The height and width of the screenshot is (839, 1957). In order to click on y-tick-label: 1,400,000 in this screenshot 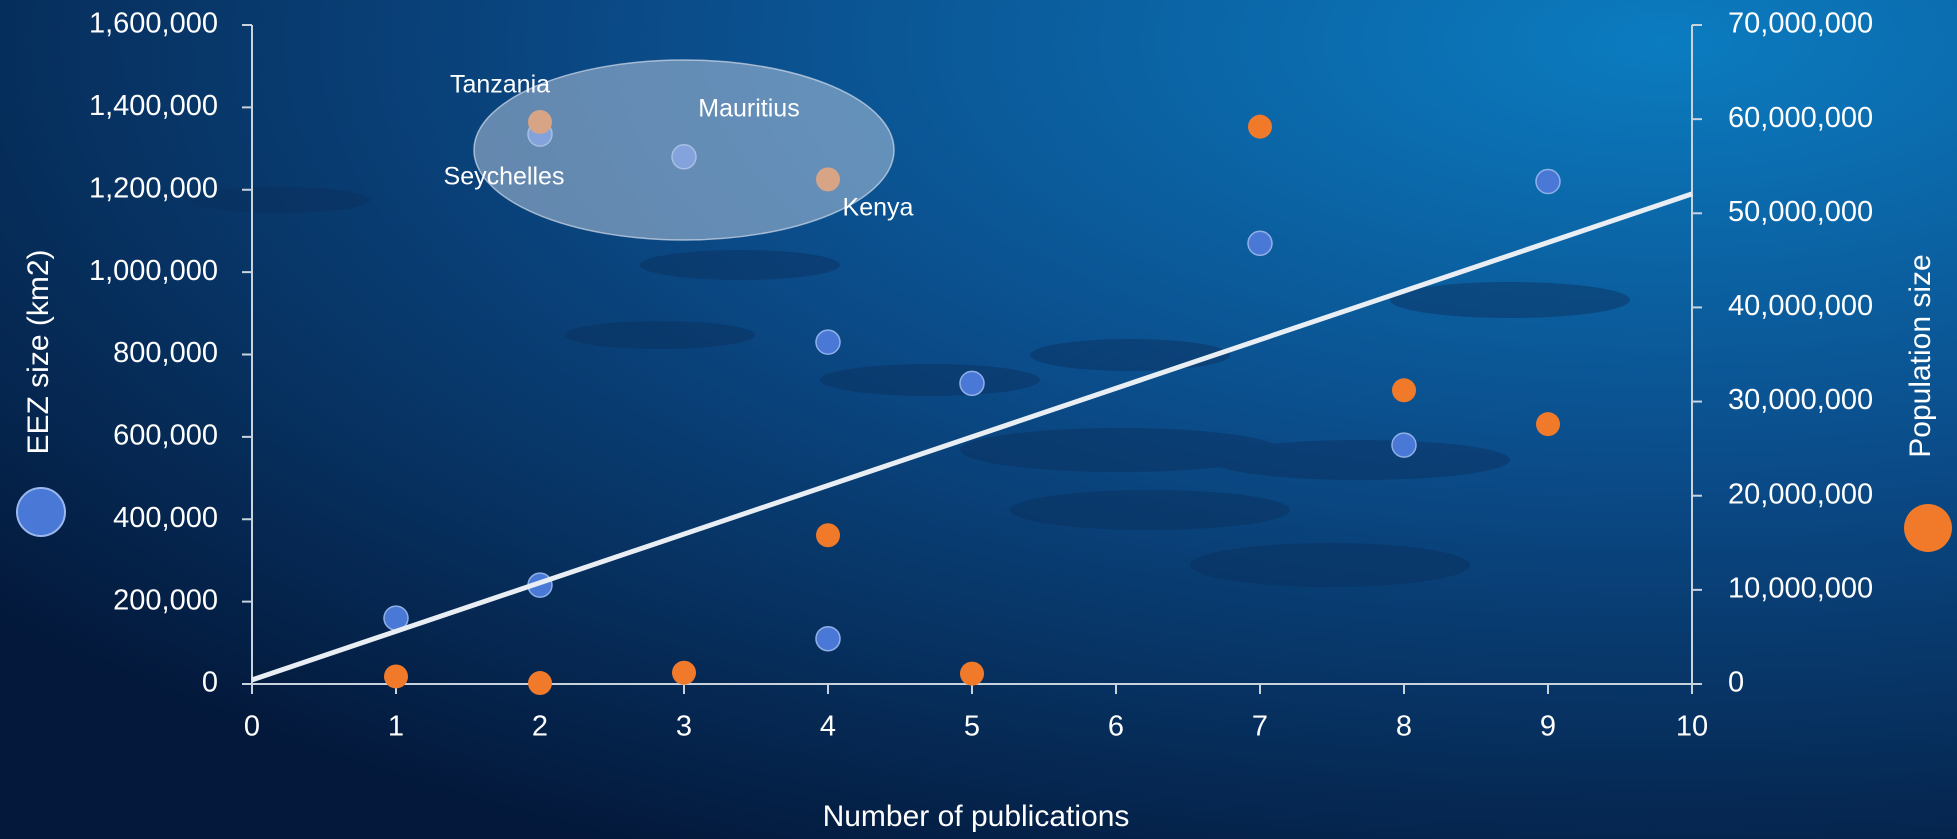, I will do `click(153, 106)`.